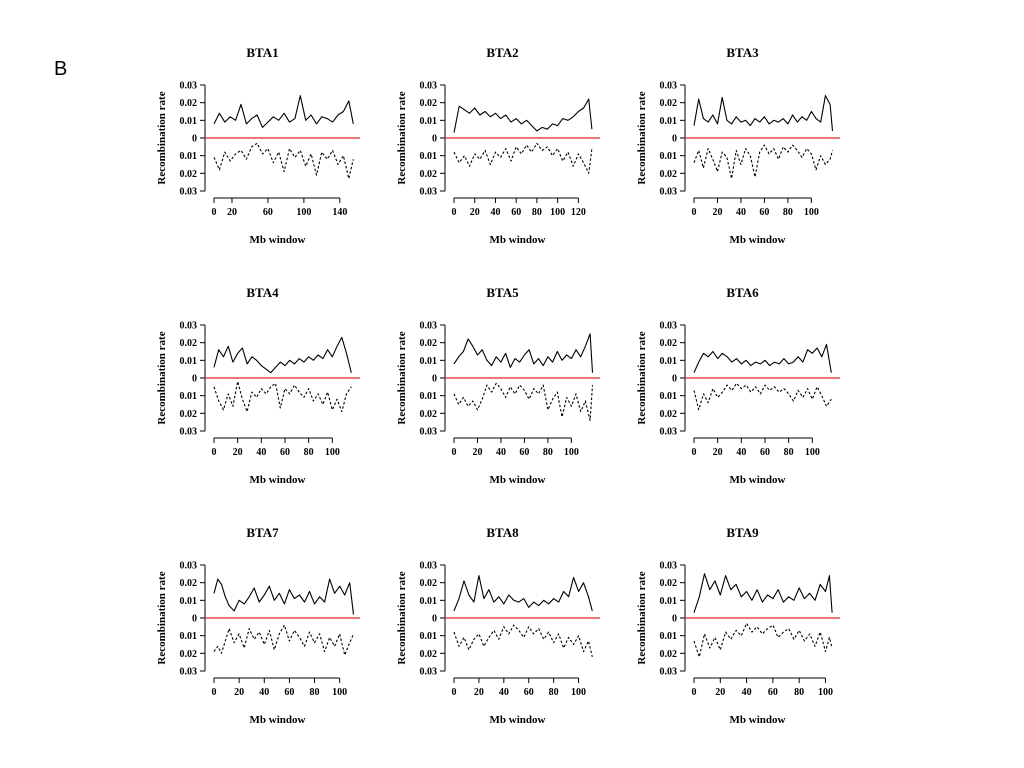  What do you see at coordinates (262, 292) in the screenshot?
I see `chart-title: BTA4` at bounding box center [262, 292].